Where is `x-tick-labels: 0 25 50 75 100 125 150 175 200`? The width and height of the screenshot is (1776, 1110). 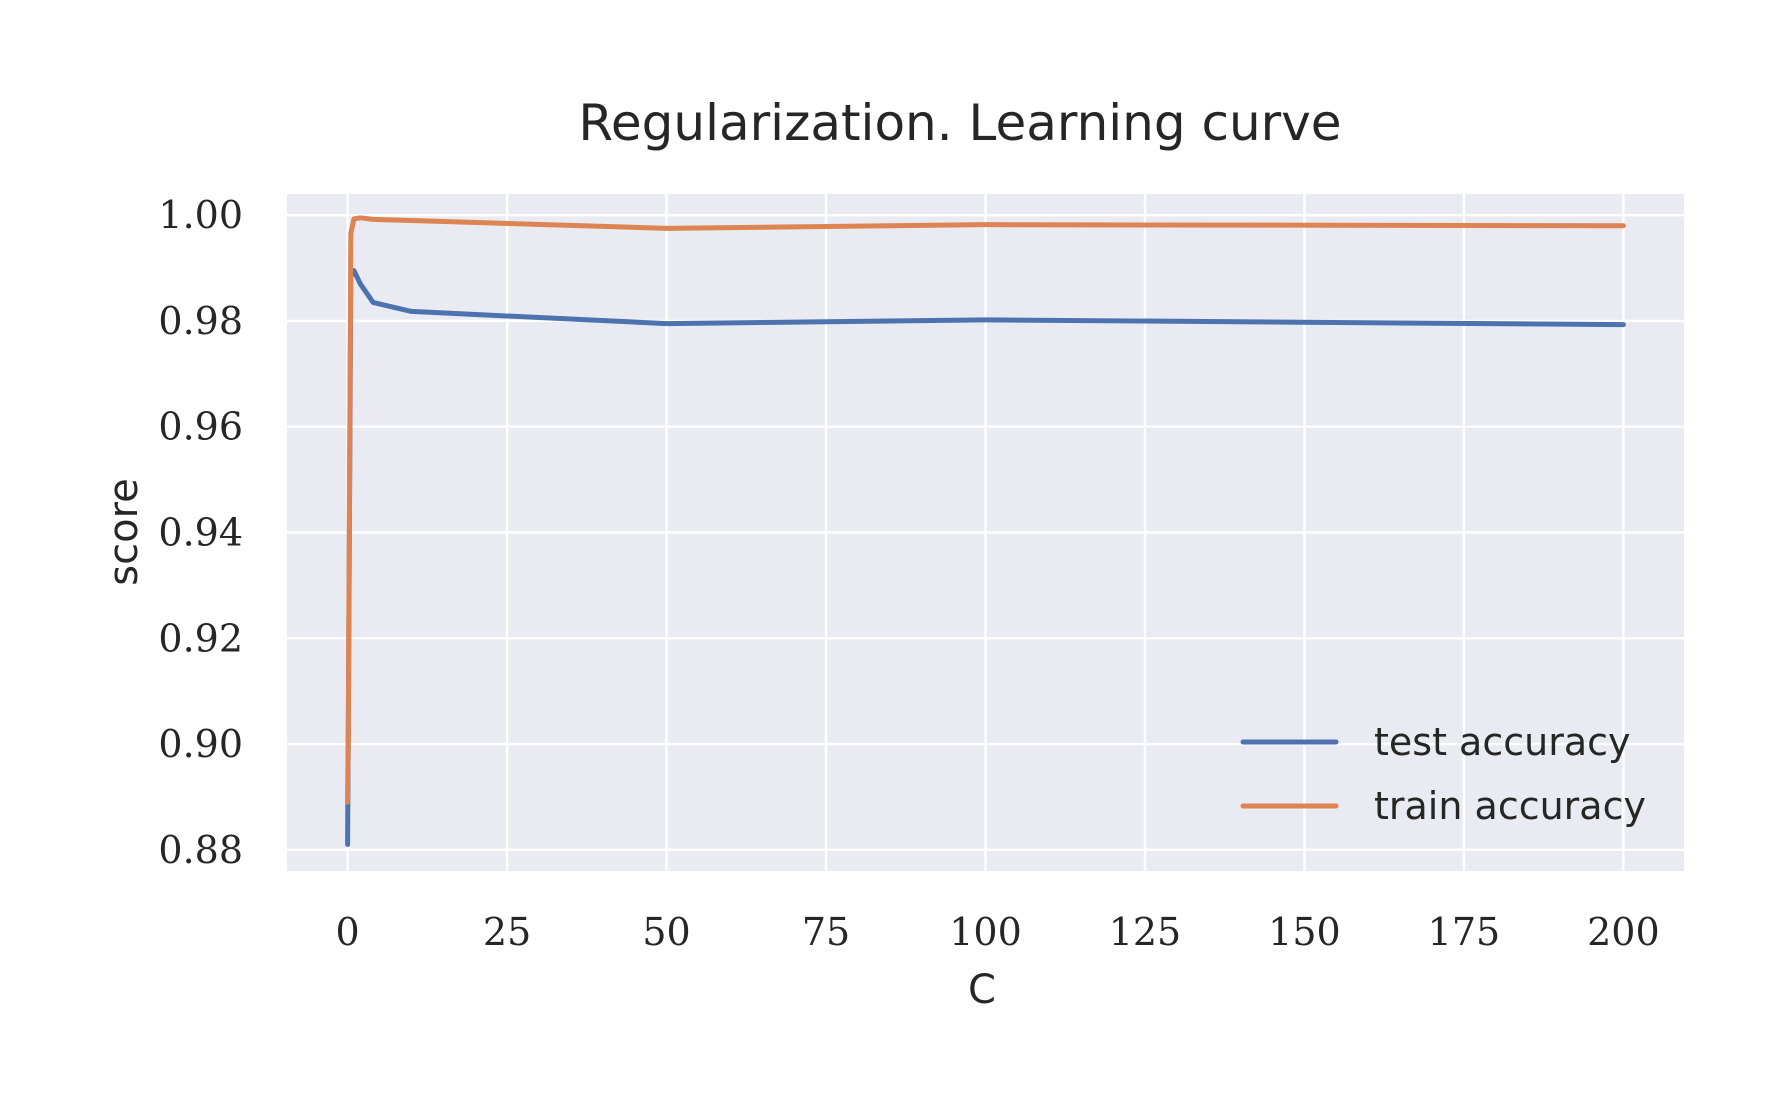 x-tick-labels: 0 25 50 75 100 125 150 175 200 is located at coordinates (998, 932).